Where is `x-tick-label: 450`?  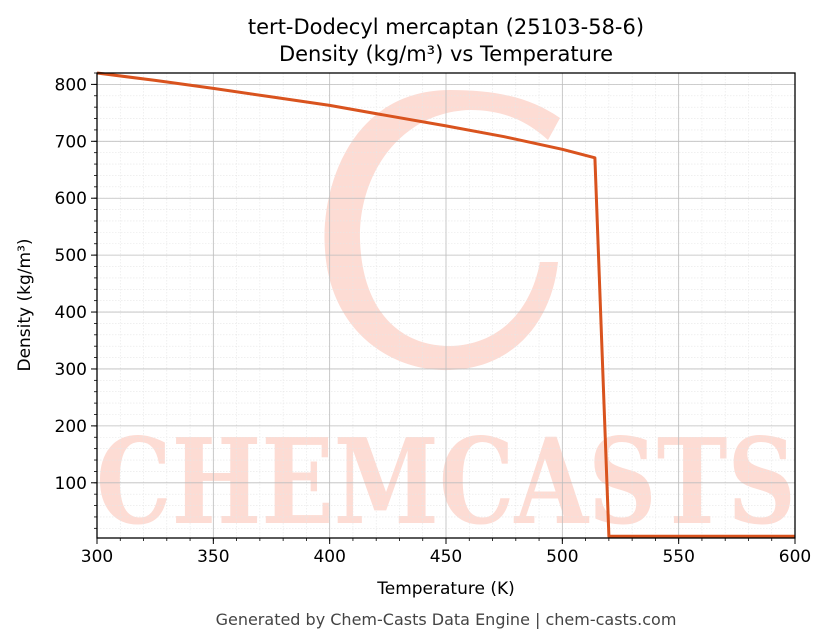 x-tick-label: 450 is located at coordinates (446, 557).